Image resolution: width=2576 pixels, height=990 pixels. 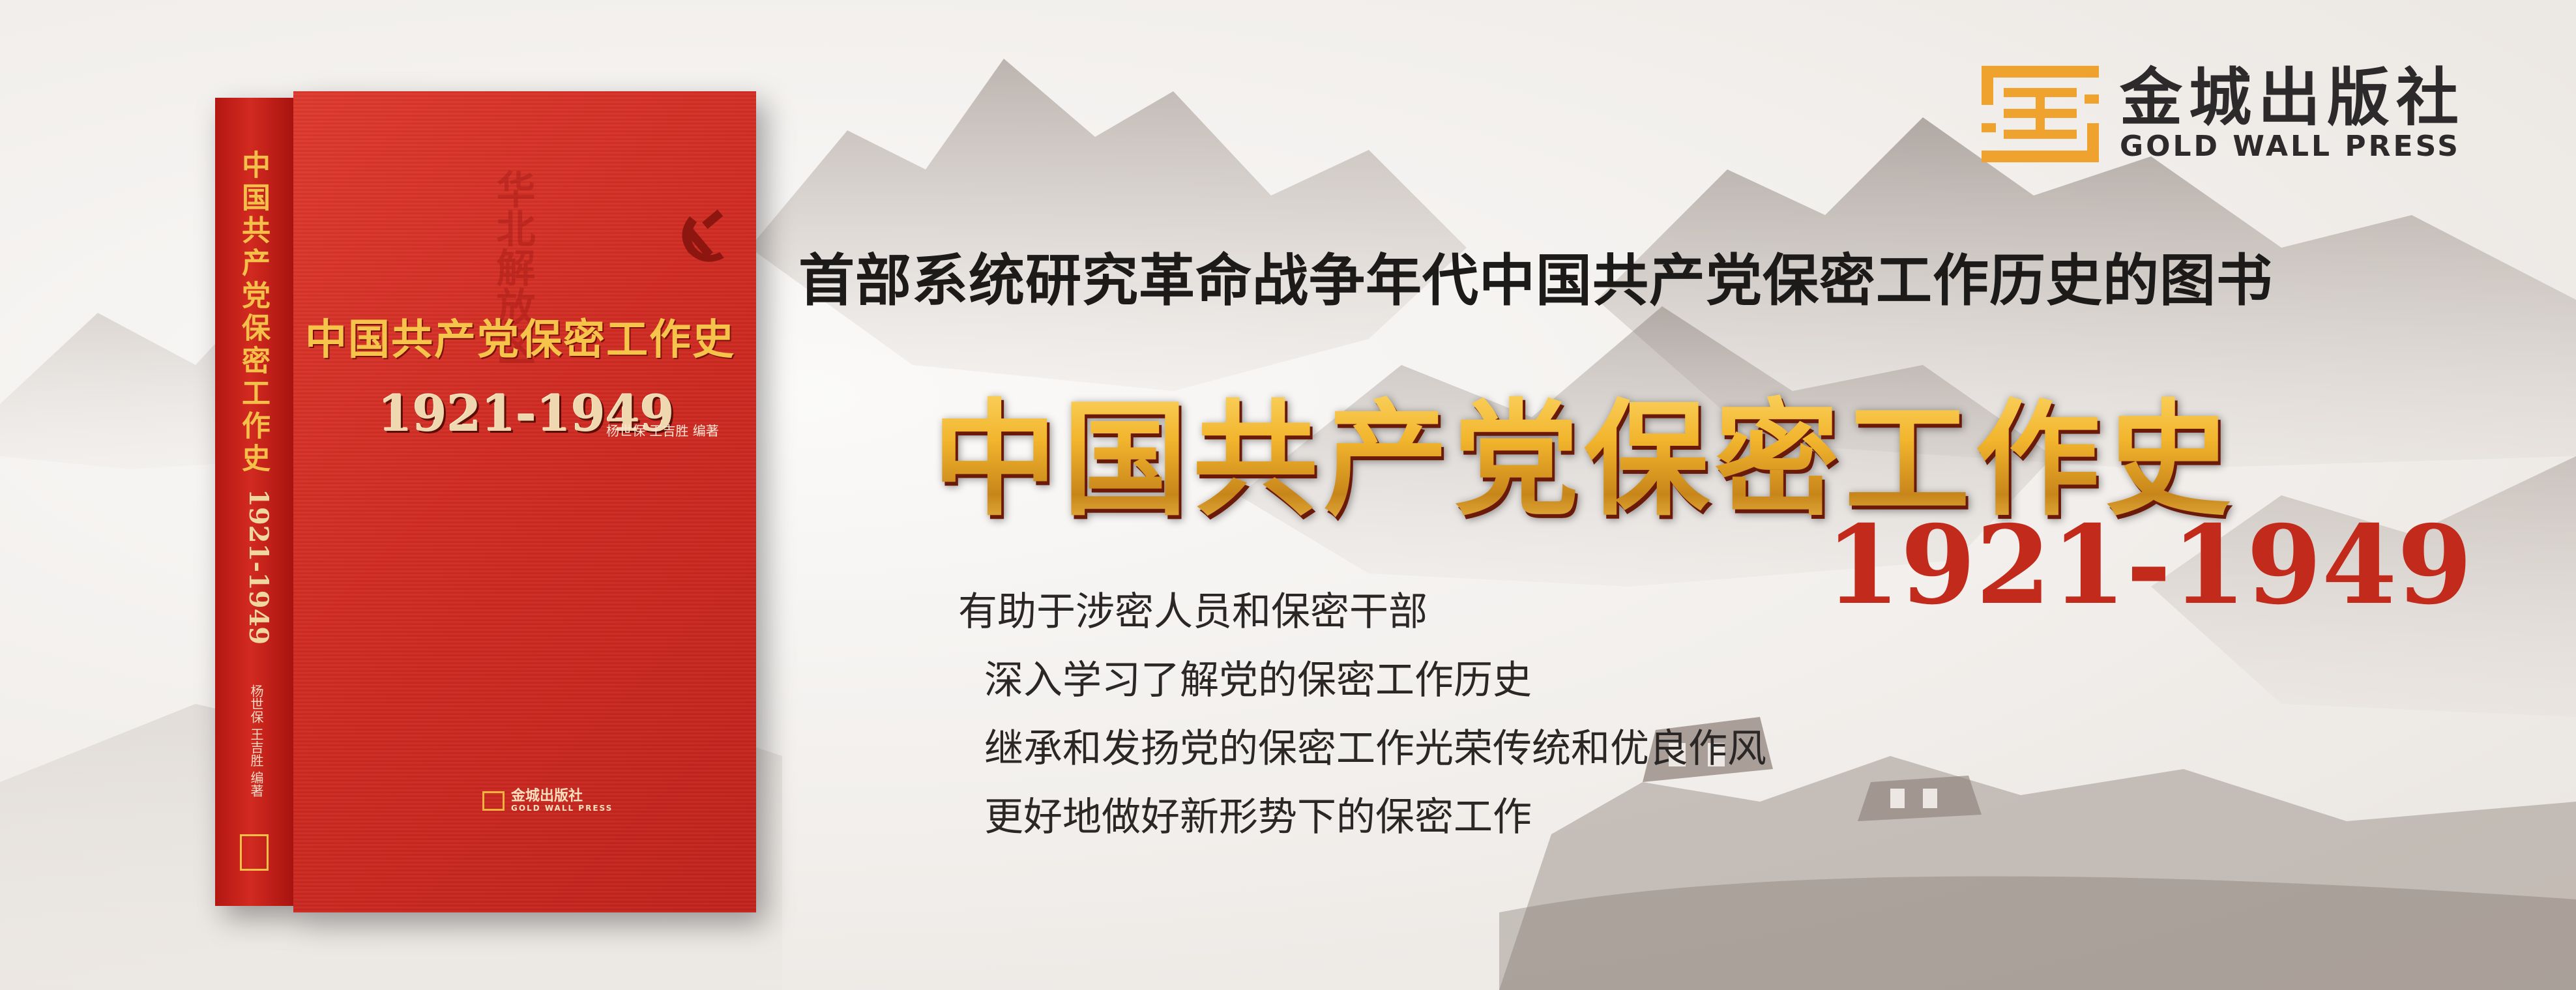 I want to click on cover-publisher-en: GOLD WALL PRESS, so click(x=562, y=808).